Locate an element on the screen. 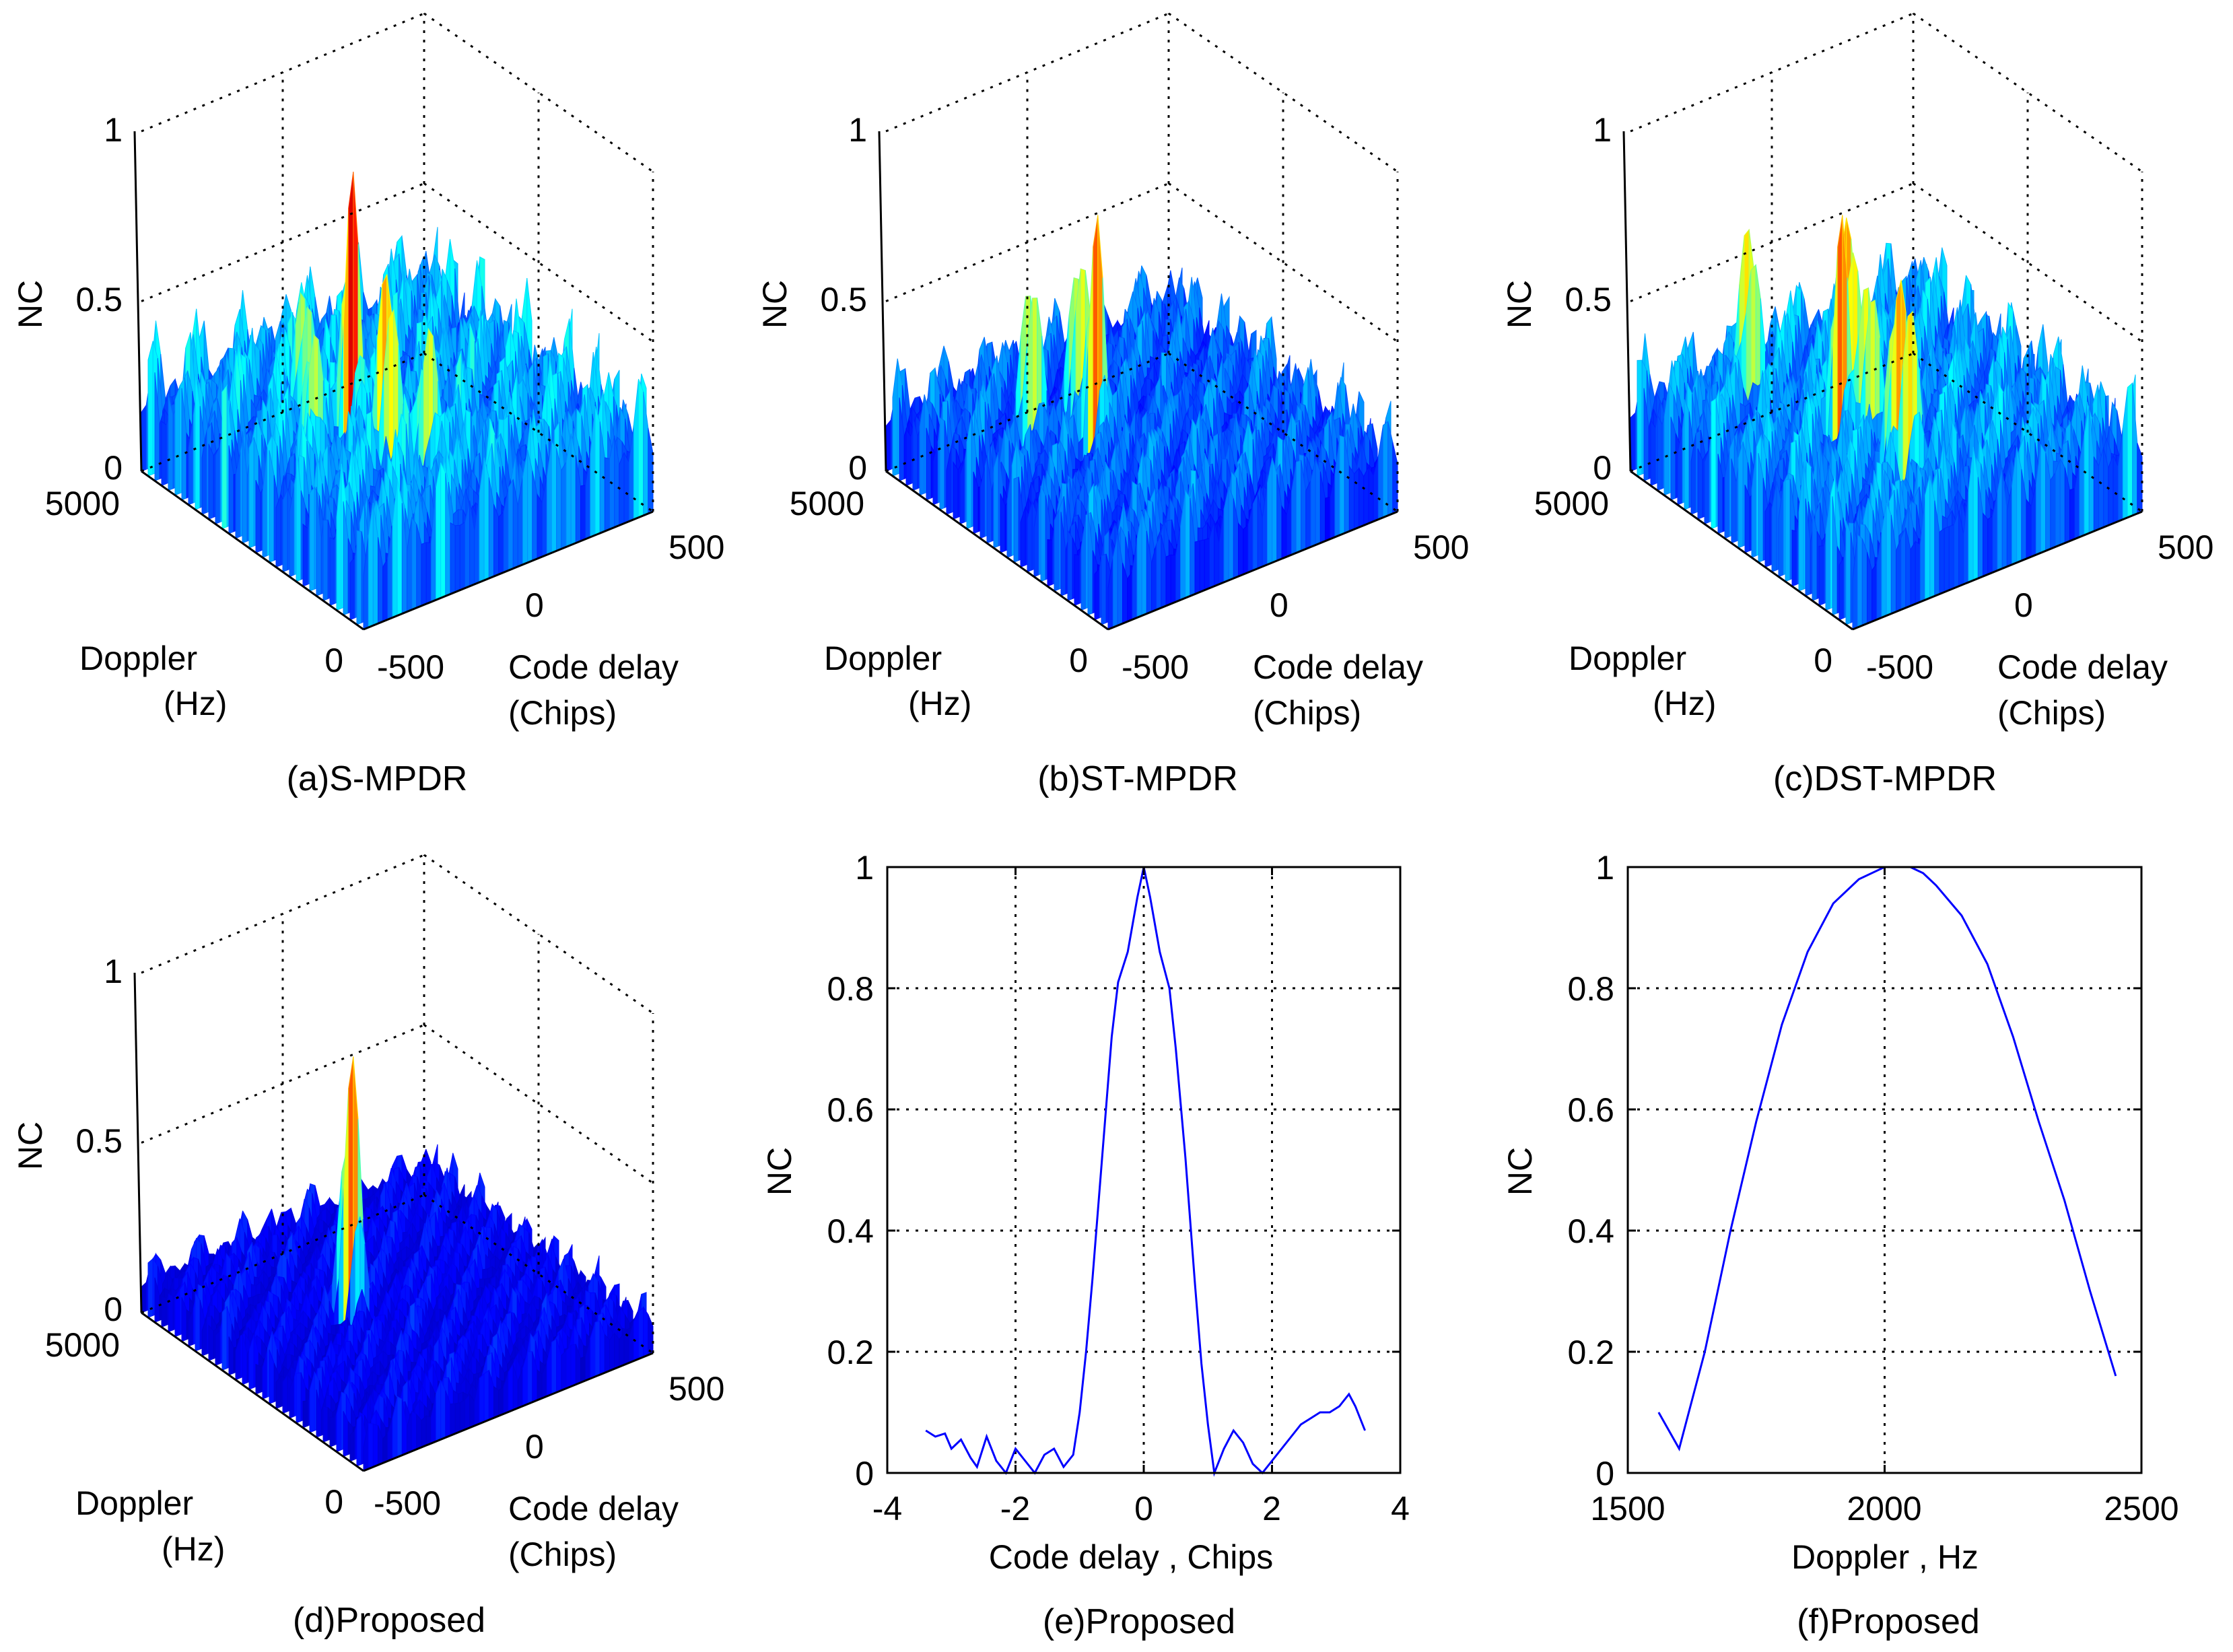 The height and width of the screenshot is (1652, 2233). x-tick-minus-500: -500 is located at coordinates (410, 667).